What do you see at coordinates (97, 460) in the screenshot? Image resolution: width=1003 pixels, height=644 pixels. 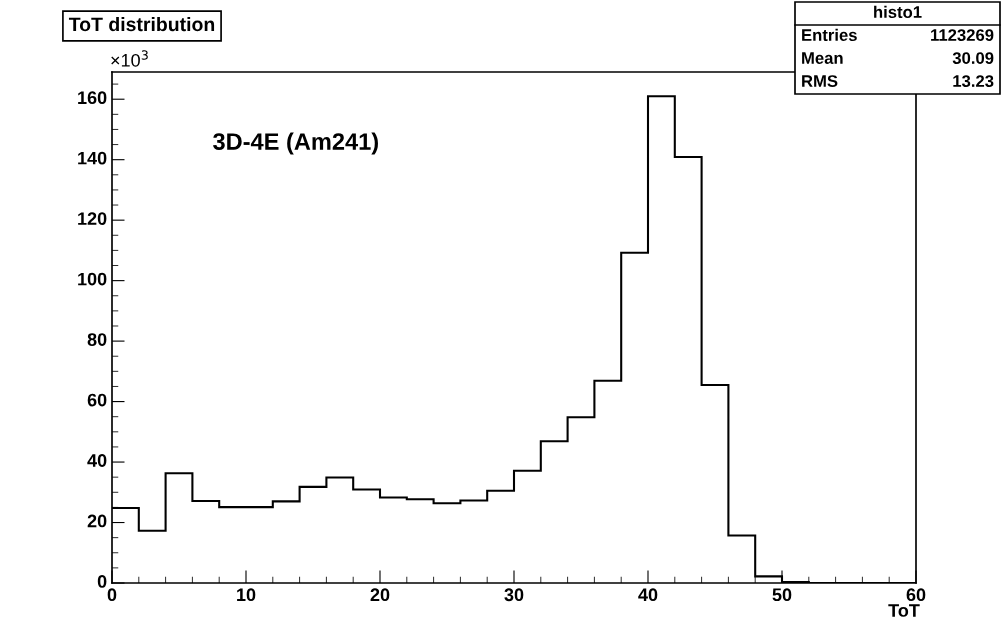 I see `y-tick-label: 40` at bounding box center [97, 460].